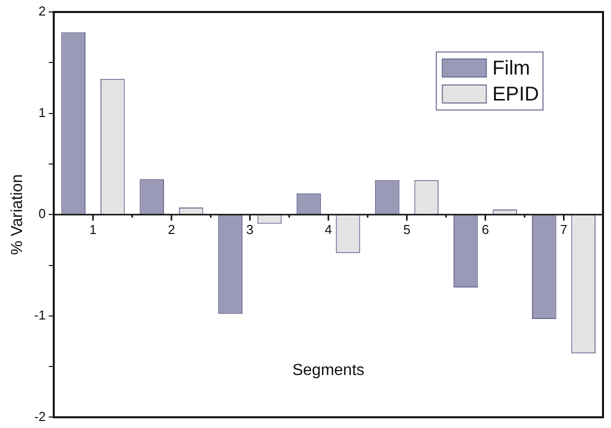 The height and width of the screenshot is (428, 611). I want to click on x-axis-title: Segments, so click(328, 371).